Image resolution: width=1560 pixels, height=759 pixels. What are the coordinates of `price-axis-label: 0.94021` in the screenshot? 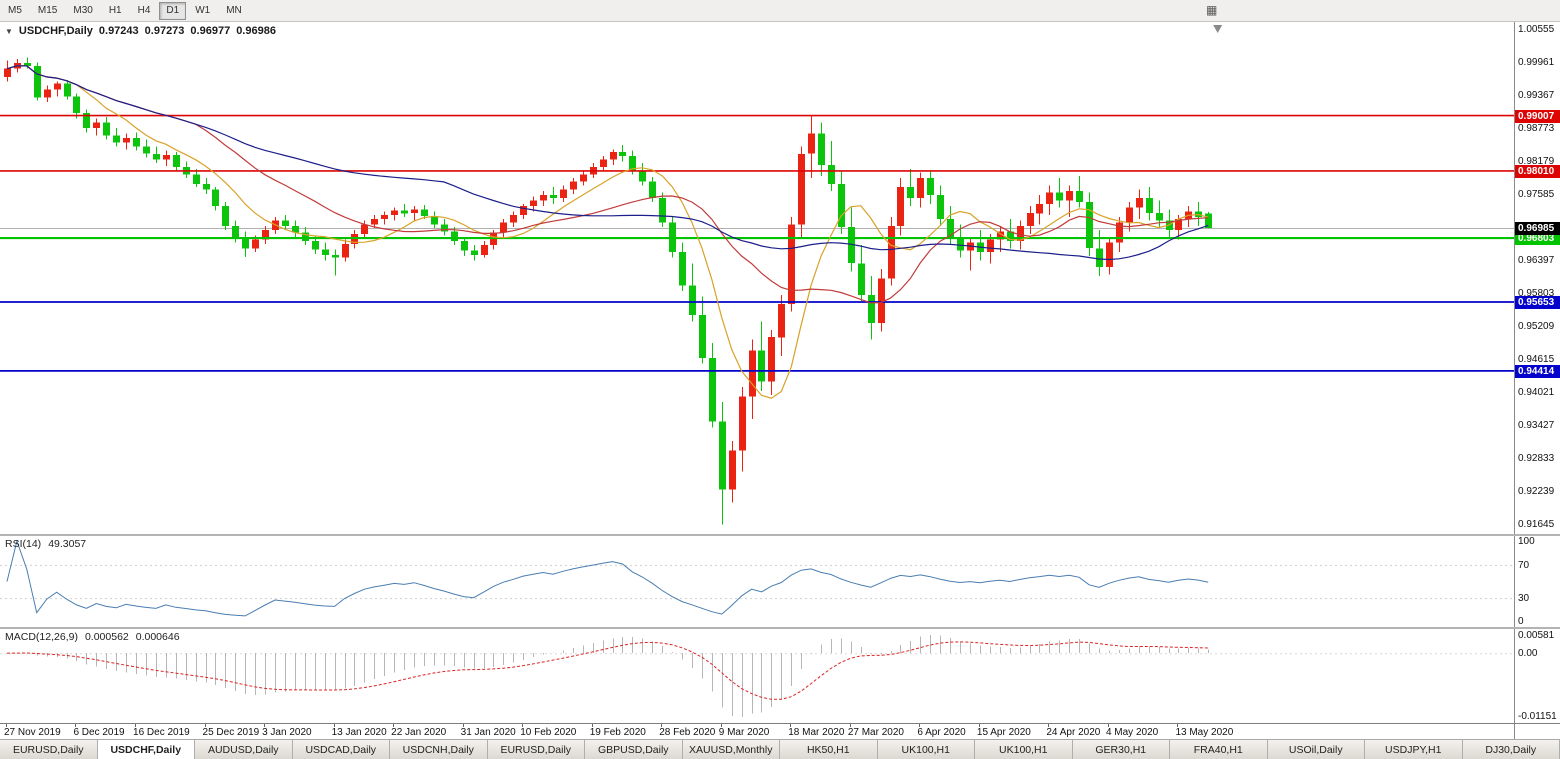 It's located at (1536, 392).